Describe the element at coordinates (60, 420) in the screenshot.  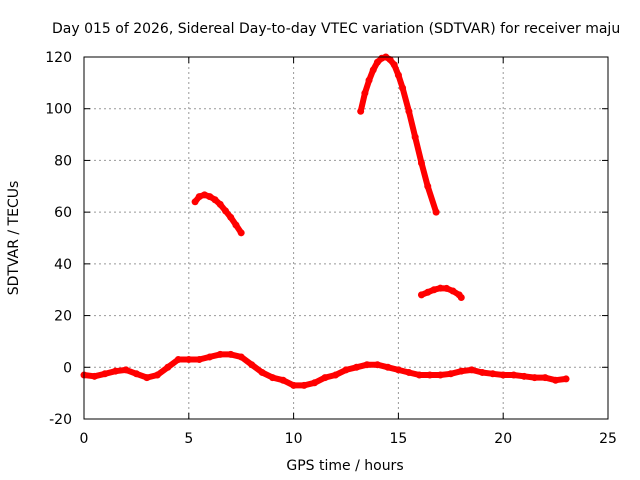
I see `y-tick-label: -20` at that location.